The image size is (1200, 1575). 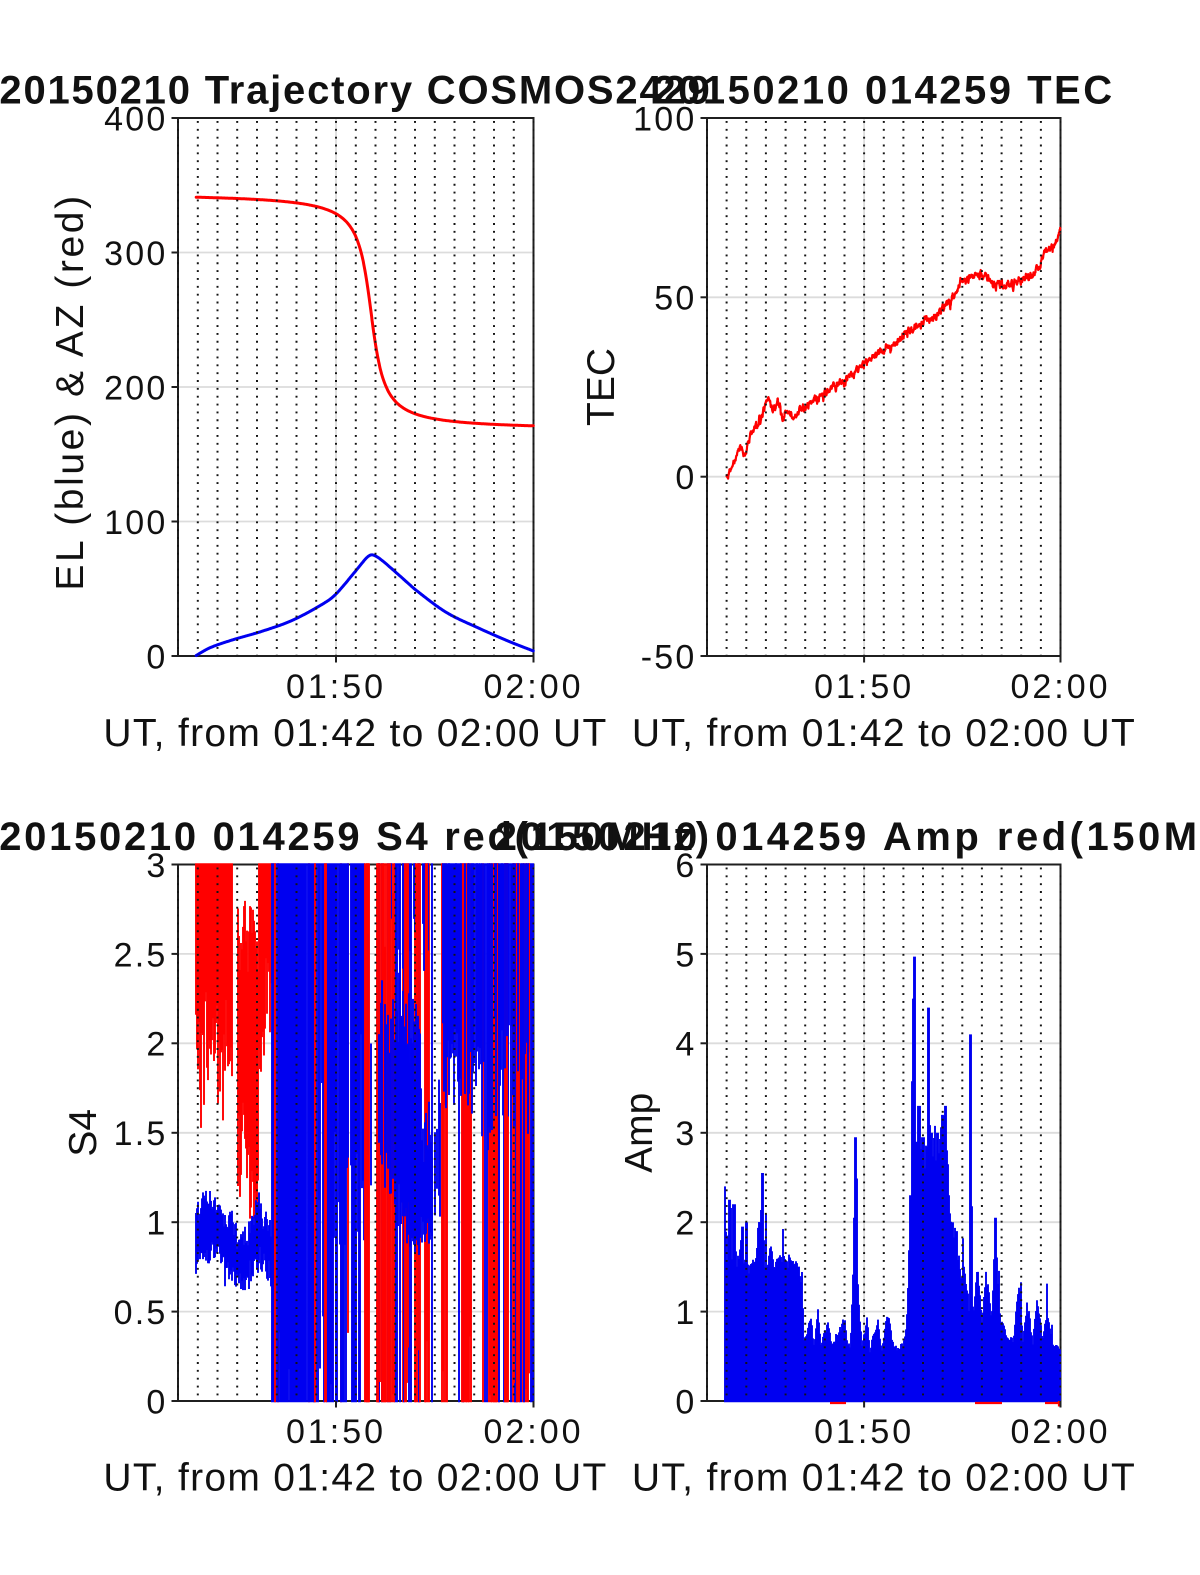 What do you see at coordinates (135, 388) in the screenshot?
I see `svg-text: 200` at bounding box center [135, 388].